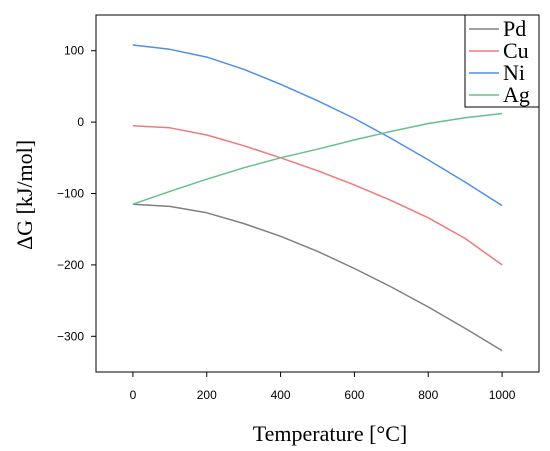 The width and height of the screenshot is (550, 451). I want to click on x-tick-label: 600, so click(354, 395).